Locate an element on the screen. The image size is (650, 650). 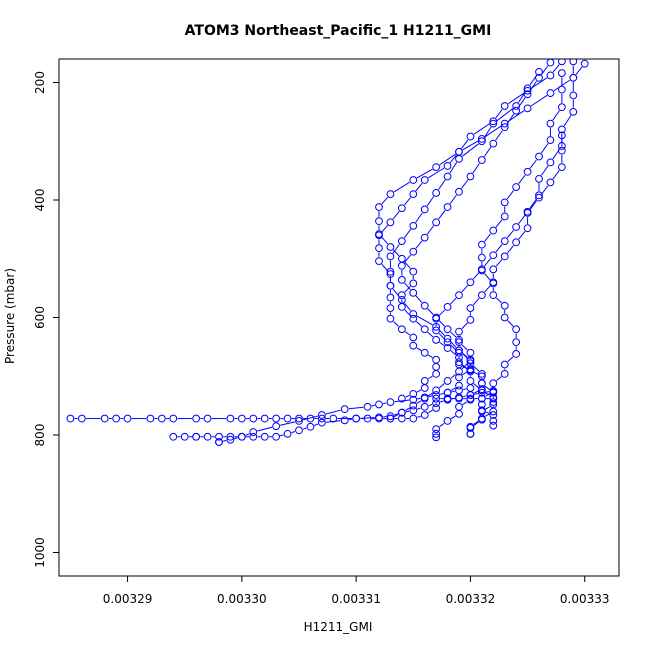
x-axis: 0.00329 0.00330 0.00331 0.00332 0.00333 is located at coordinates (356, 590).